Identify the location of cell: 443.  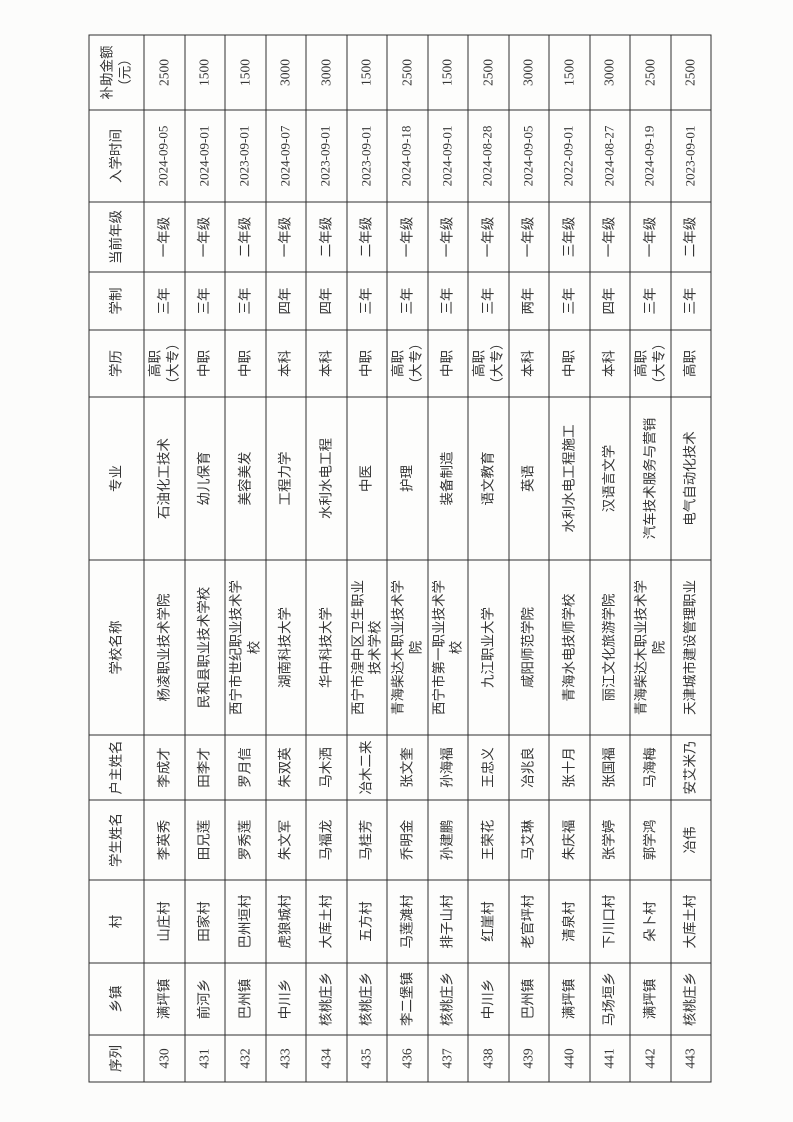
(690, 1058).